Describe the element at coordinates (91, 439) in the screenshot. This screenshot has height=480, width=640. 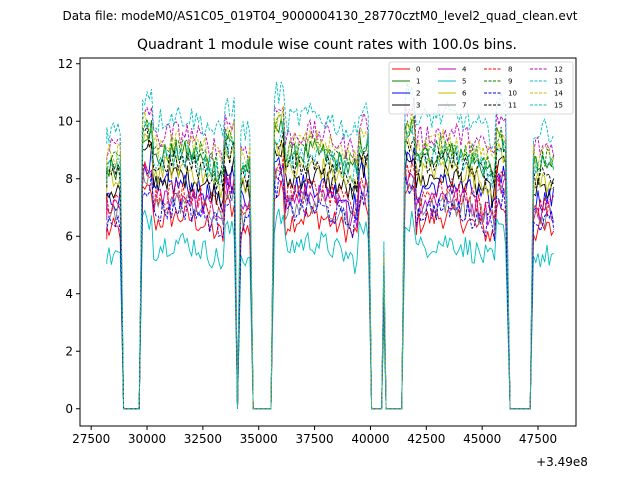
I see `x-tick-label: 27500` at that location.